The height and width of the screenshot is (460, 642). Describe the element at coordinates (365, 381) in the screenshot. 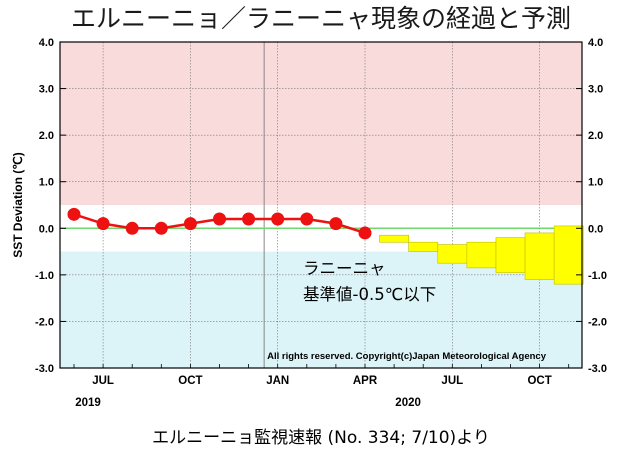

I see `x-tick-label: APR` at that location.